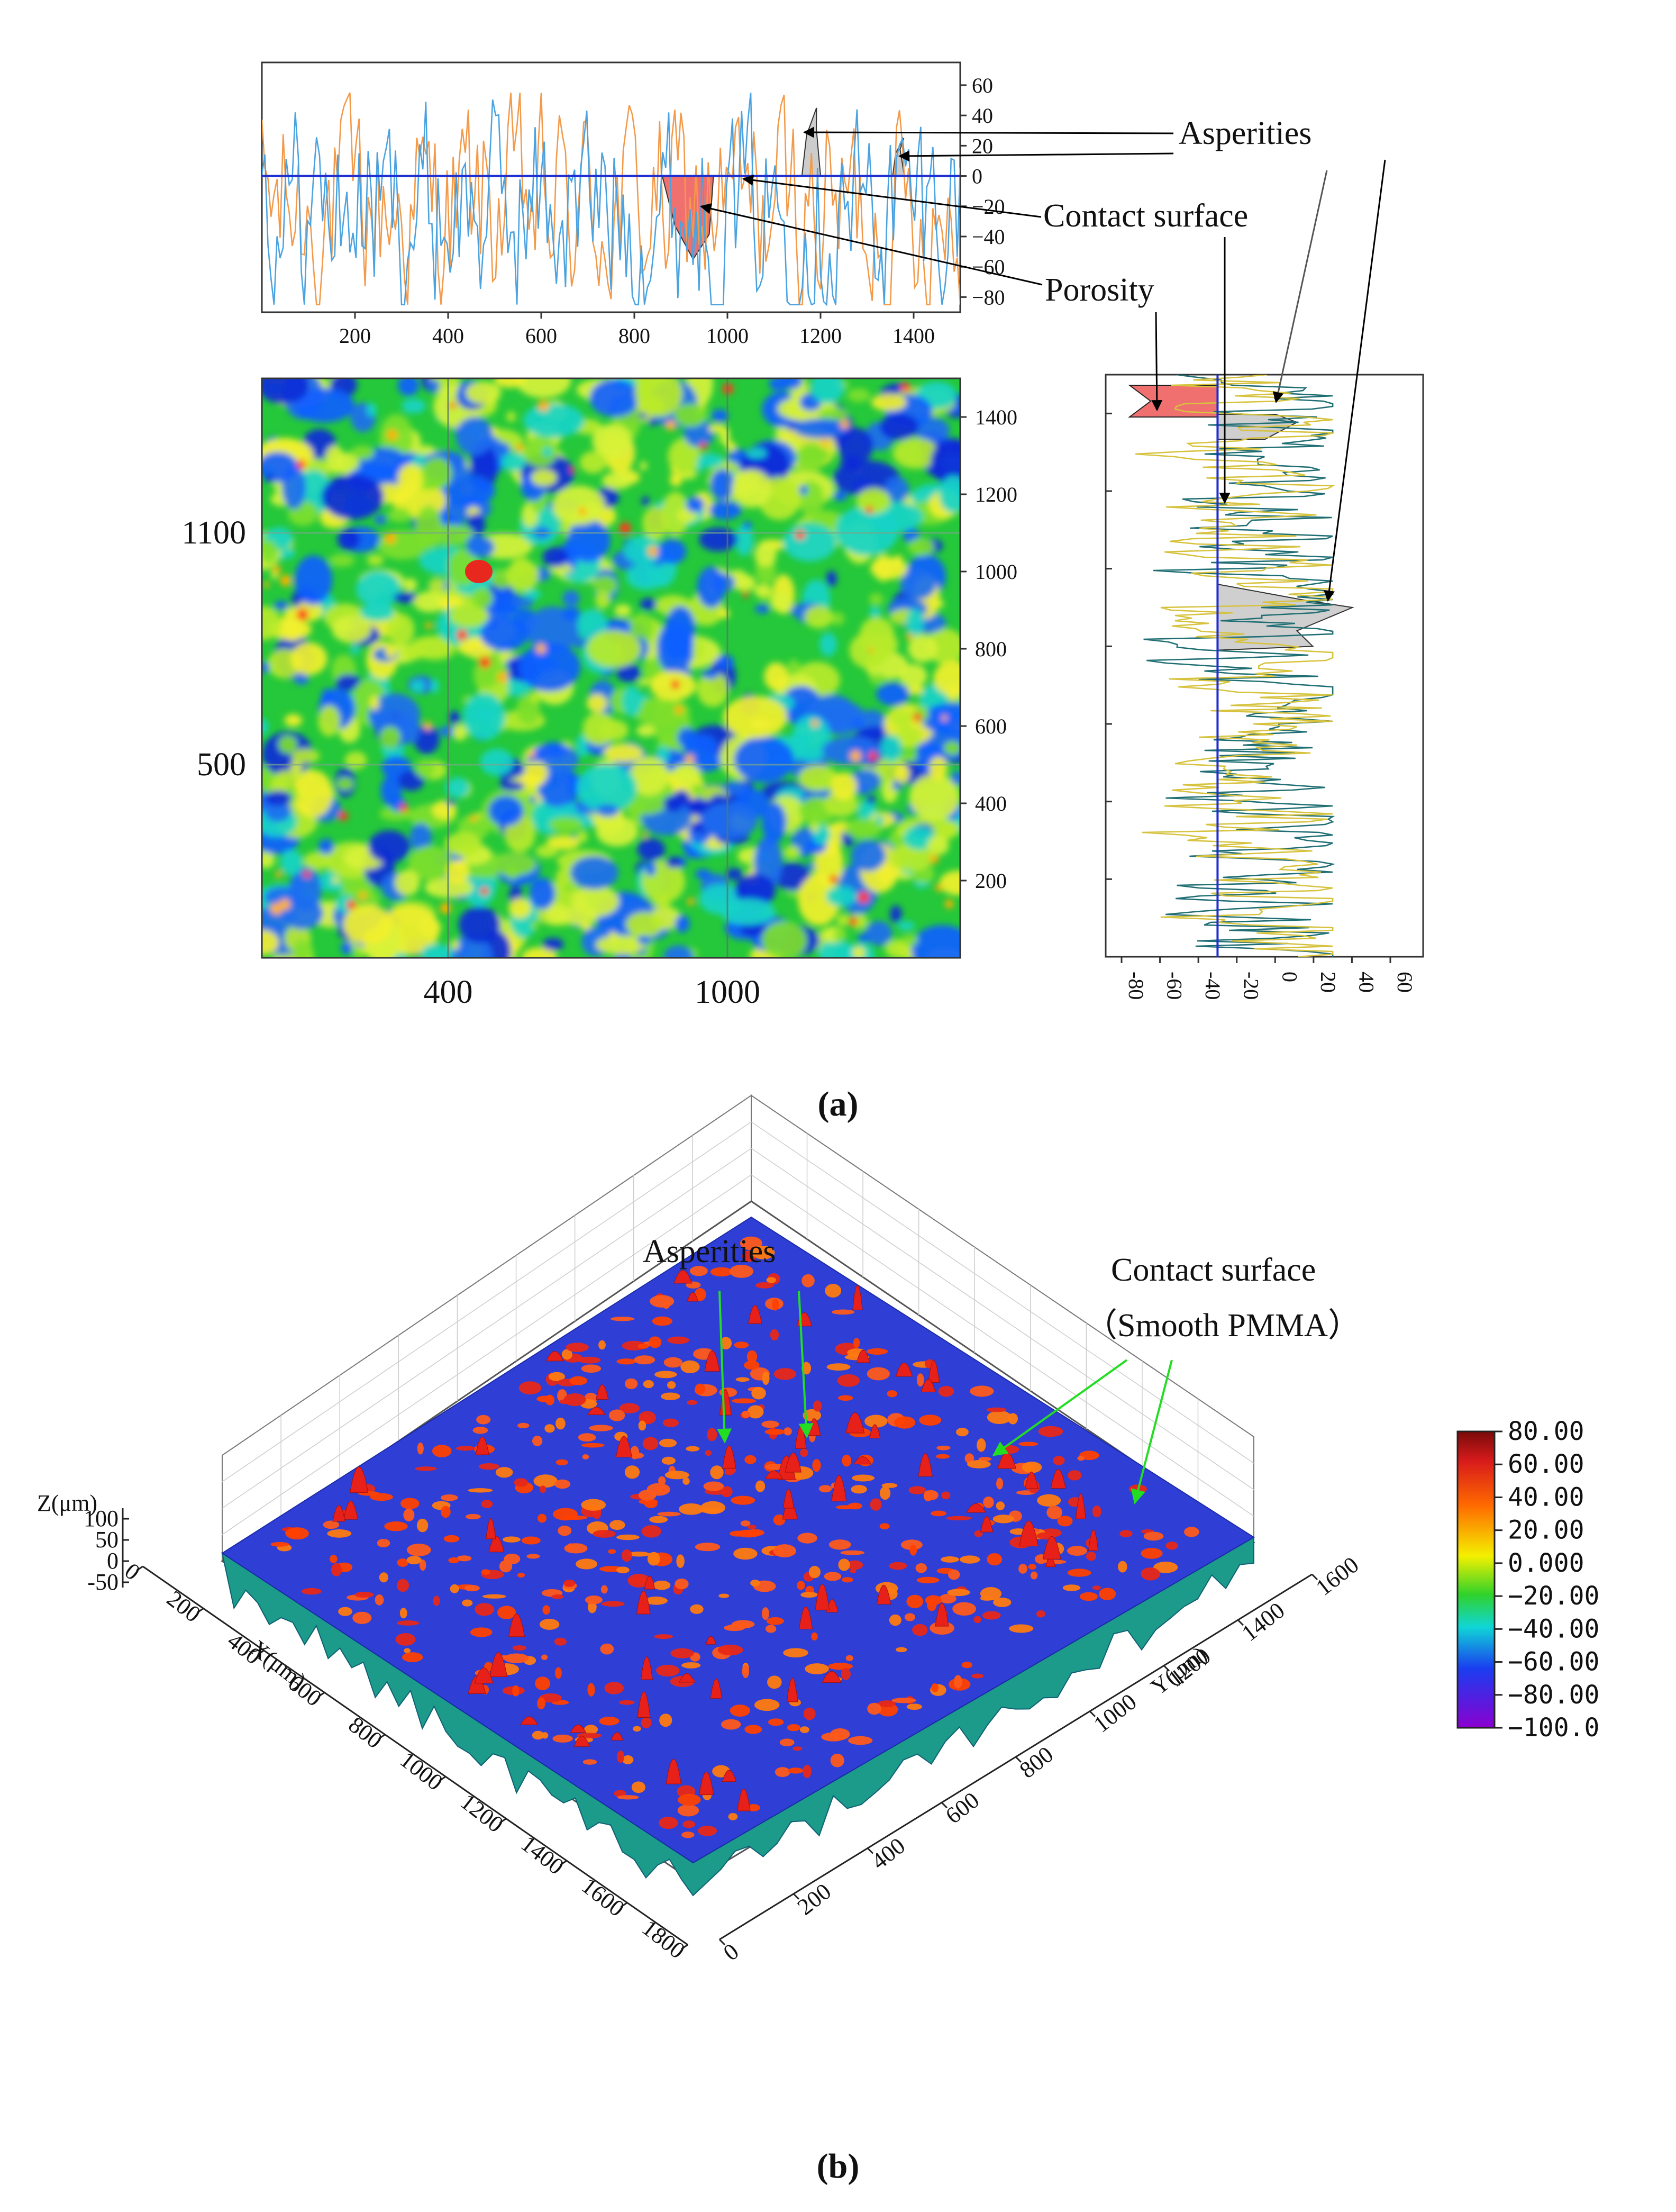  I want to click on x3d-tick-mark, so click(261, 1653).